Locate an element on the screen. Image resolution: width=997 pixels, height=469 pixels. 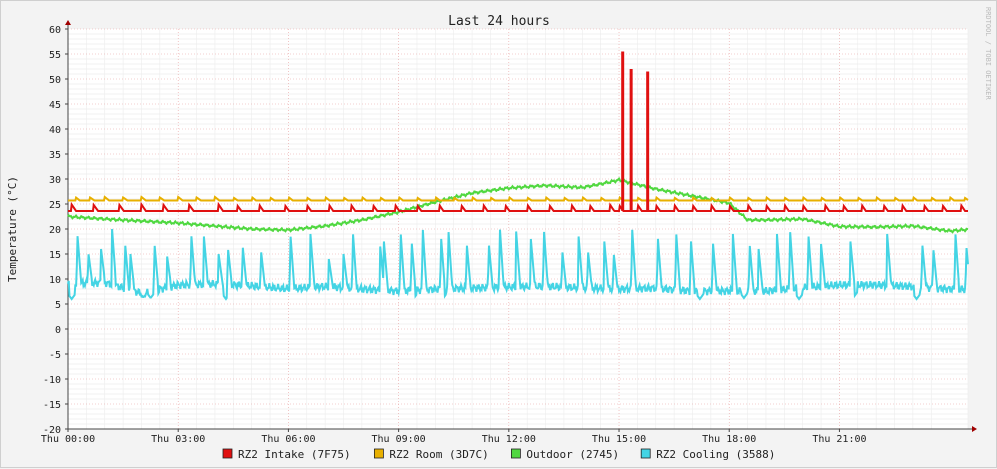
y-tick-label: -5 is located at coordinates (55, 355).